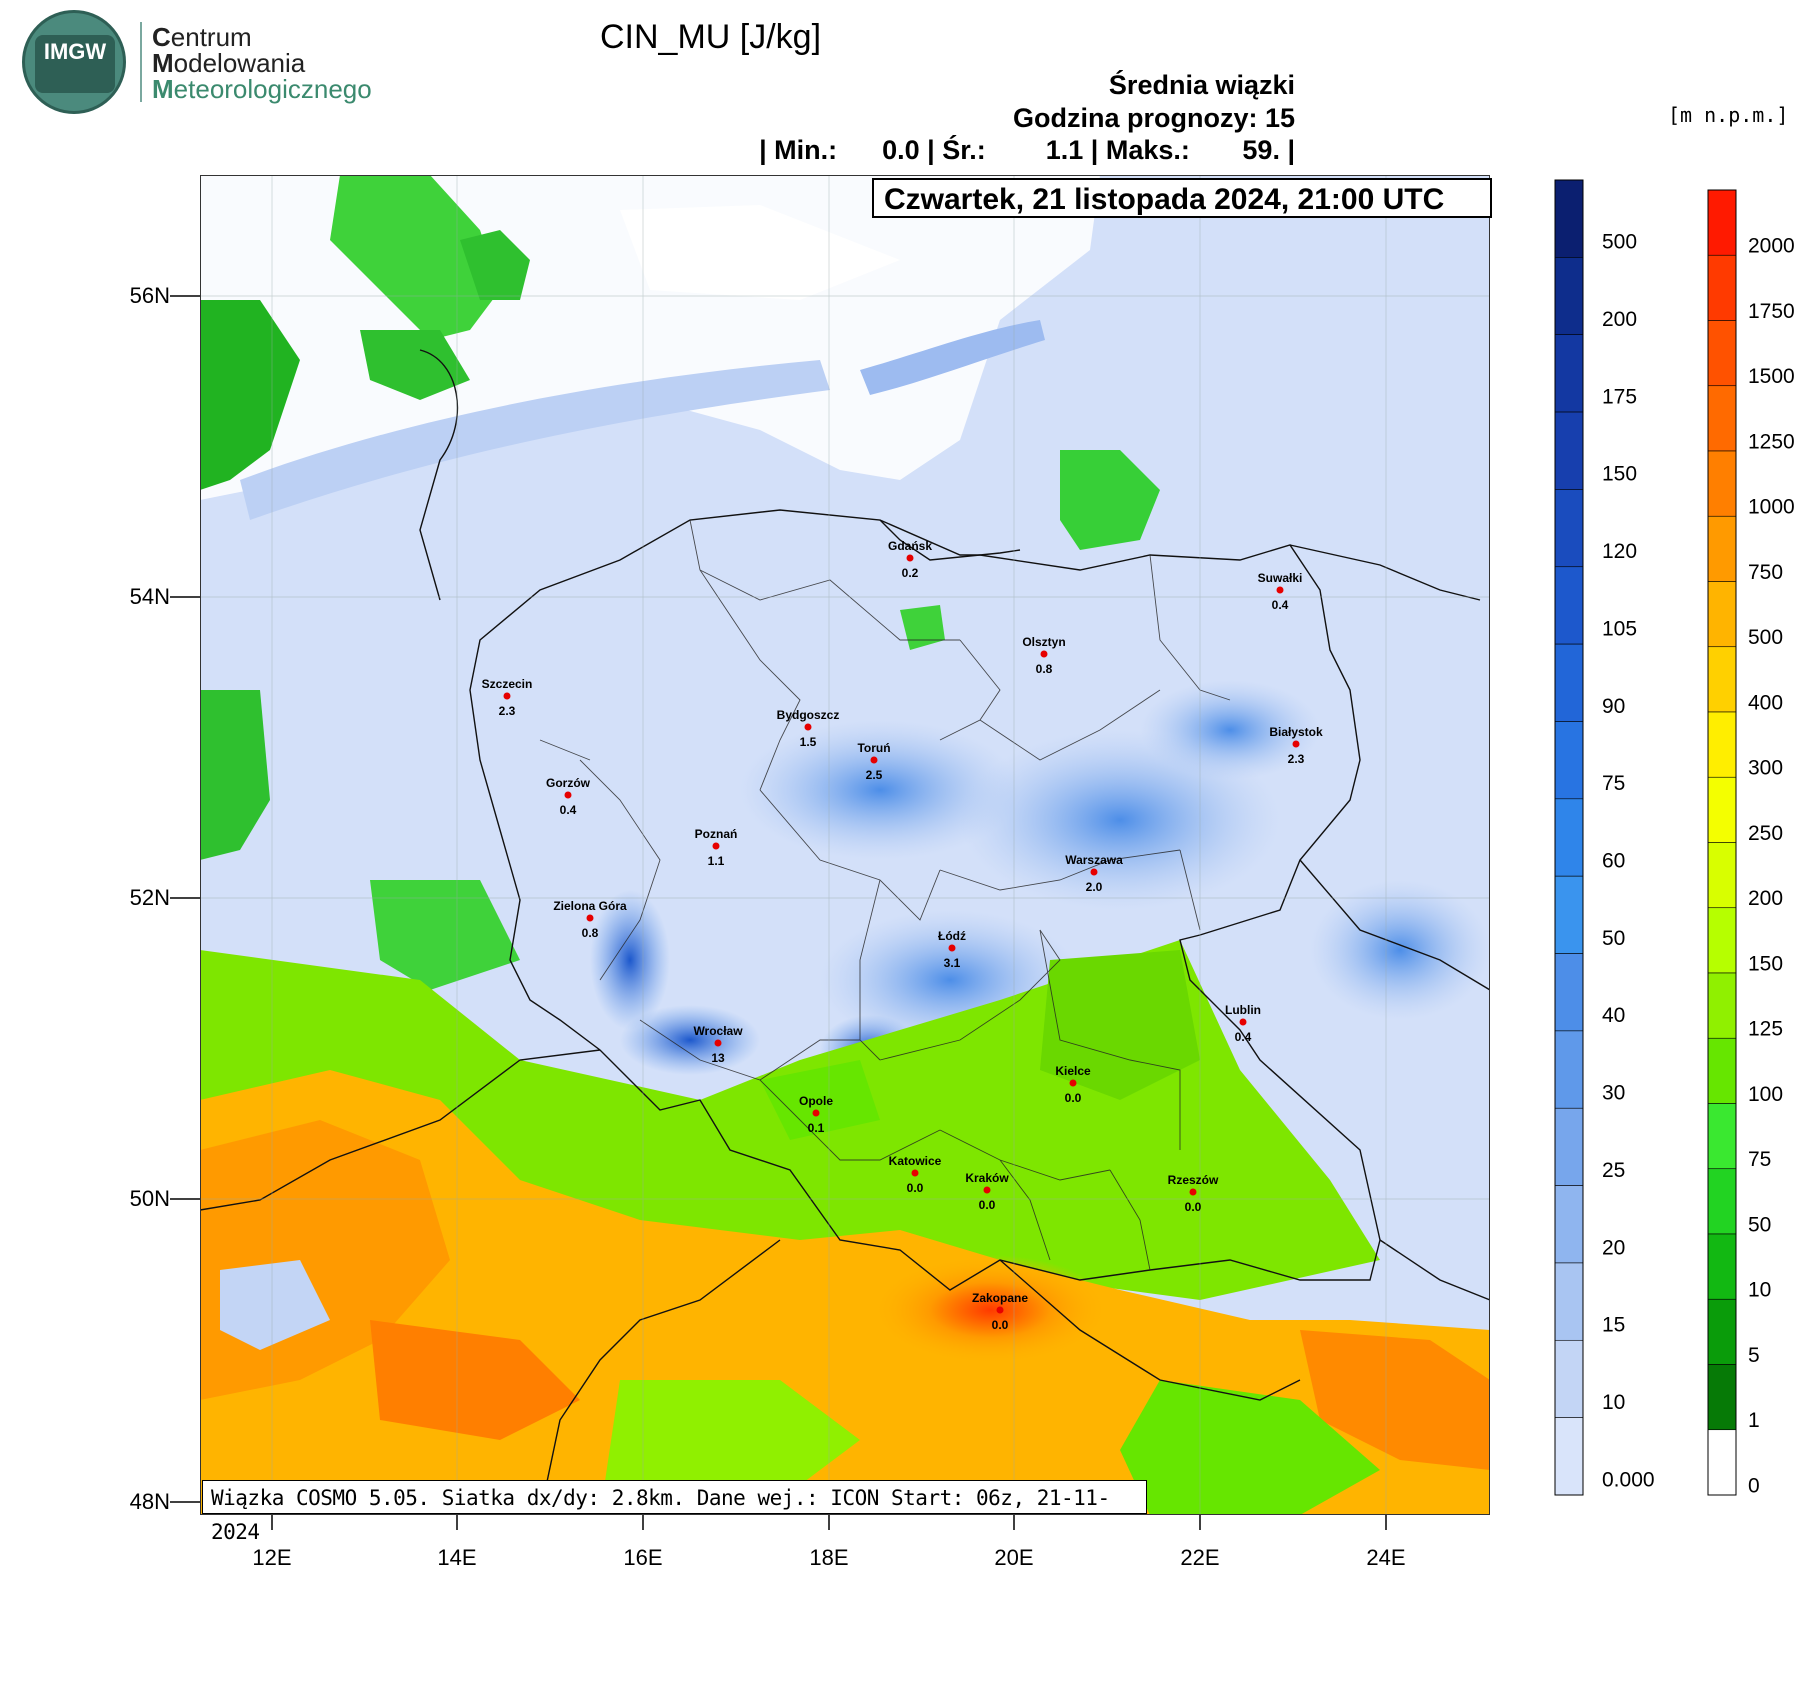 The width and height of the screenshot is (1800, 1700). What do you see at coordinates (1765, 572) in the screenshot?
I see `colorbar-label: 750` at bounding box center [1765, 572].